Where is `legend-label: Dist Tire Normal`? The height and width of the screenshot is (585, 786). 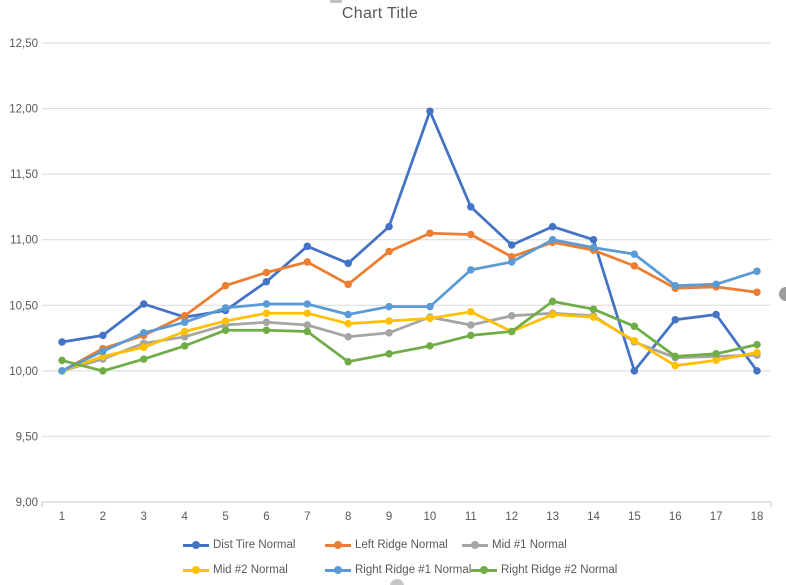
legend-label: Dist Tire Normal is located at coordinates (254, 545).